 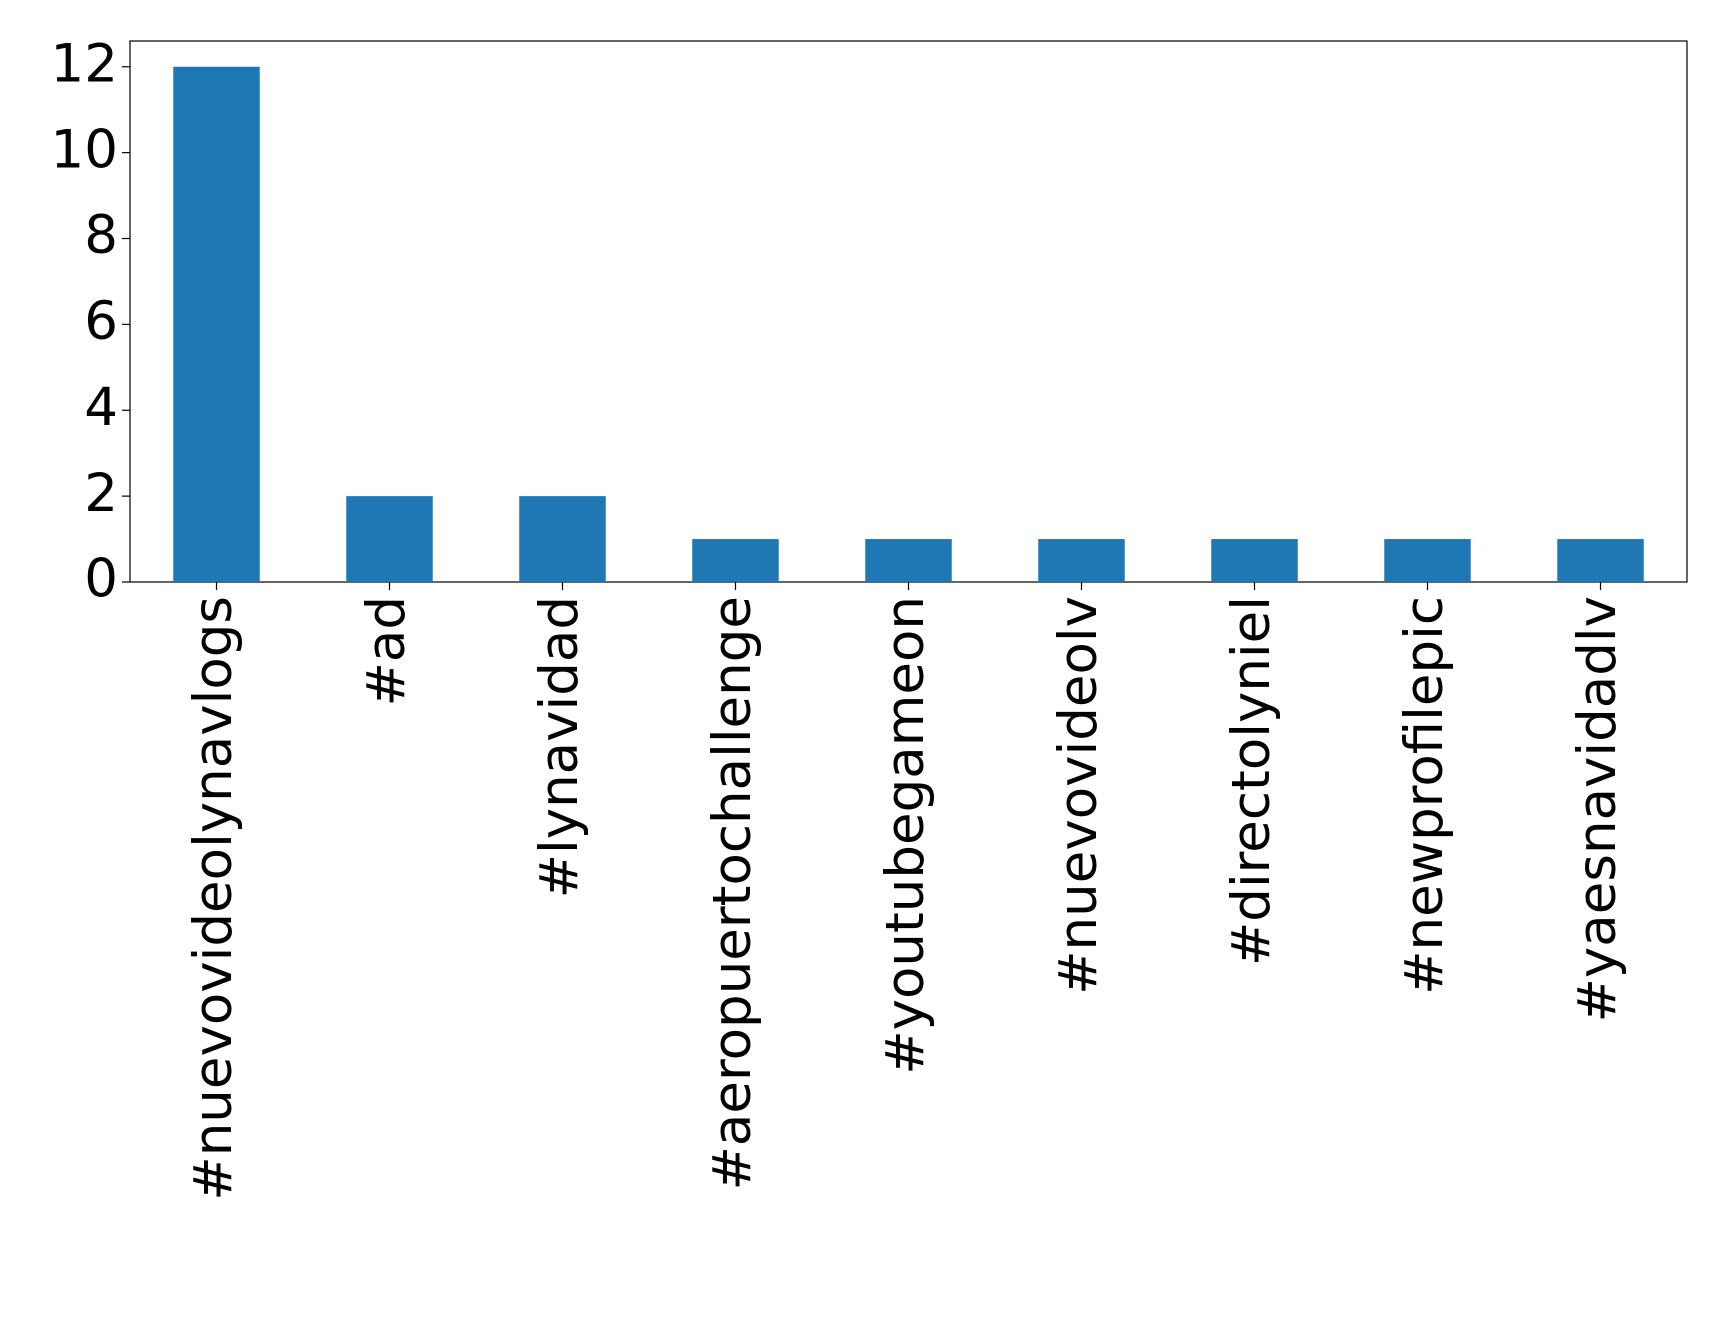 What do you see at coordinates (101, 235) in the screenshot?
I see `y-tick-label: 8` at bounding box center [101, 235].